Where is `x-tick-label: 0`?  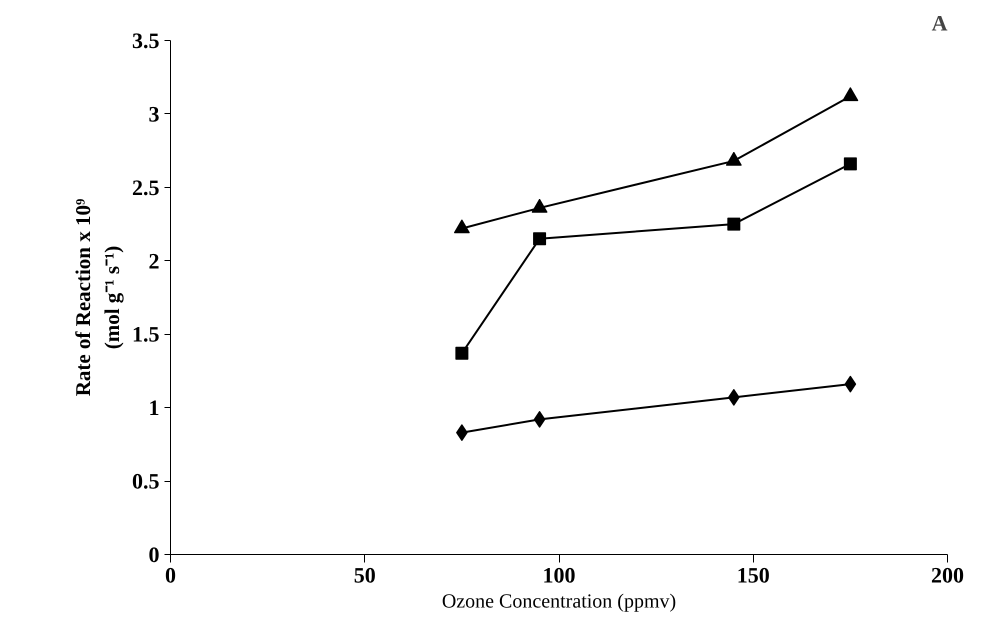
x-tick-label: 0 is located at coordinates (170, 575).